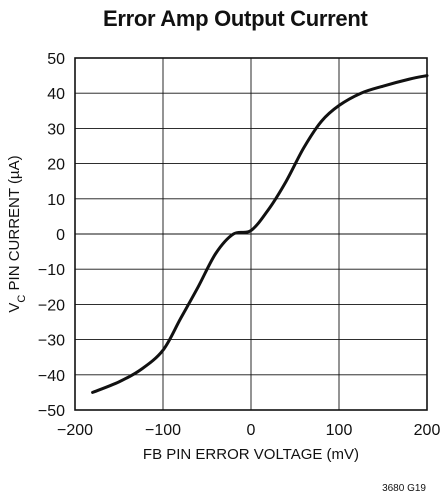 The image size is (441, 498). I want to click on y-tick-label: 0, so click(60, 235).